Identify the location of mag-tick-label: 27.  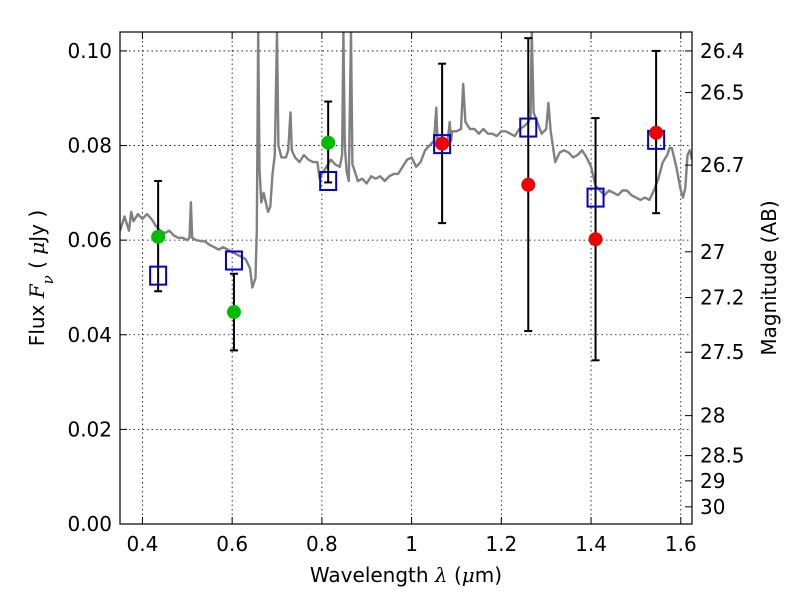
(712, 252).